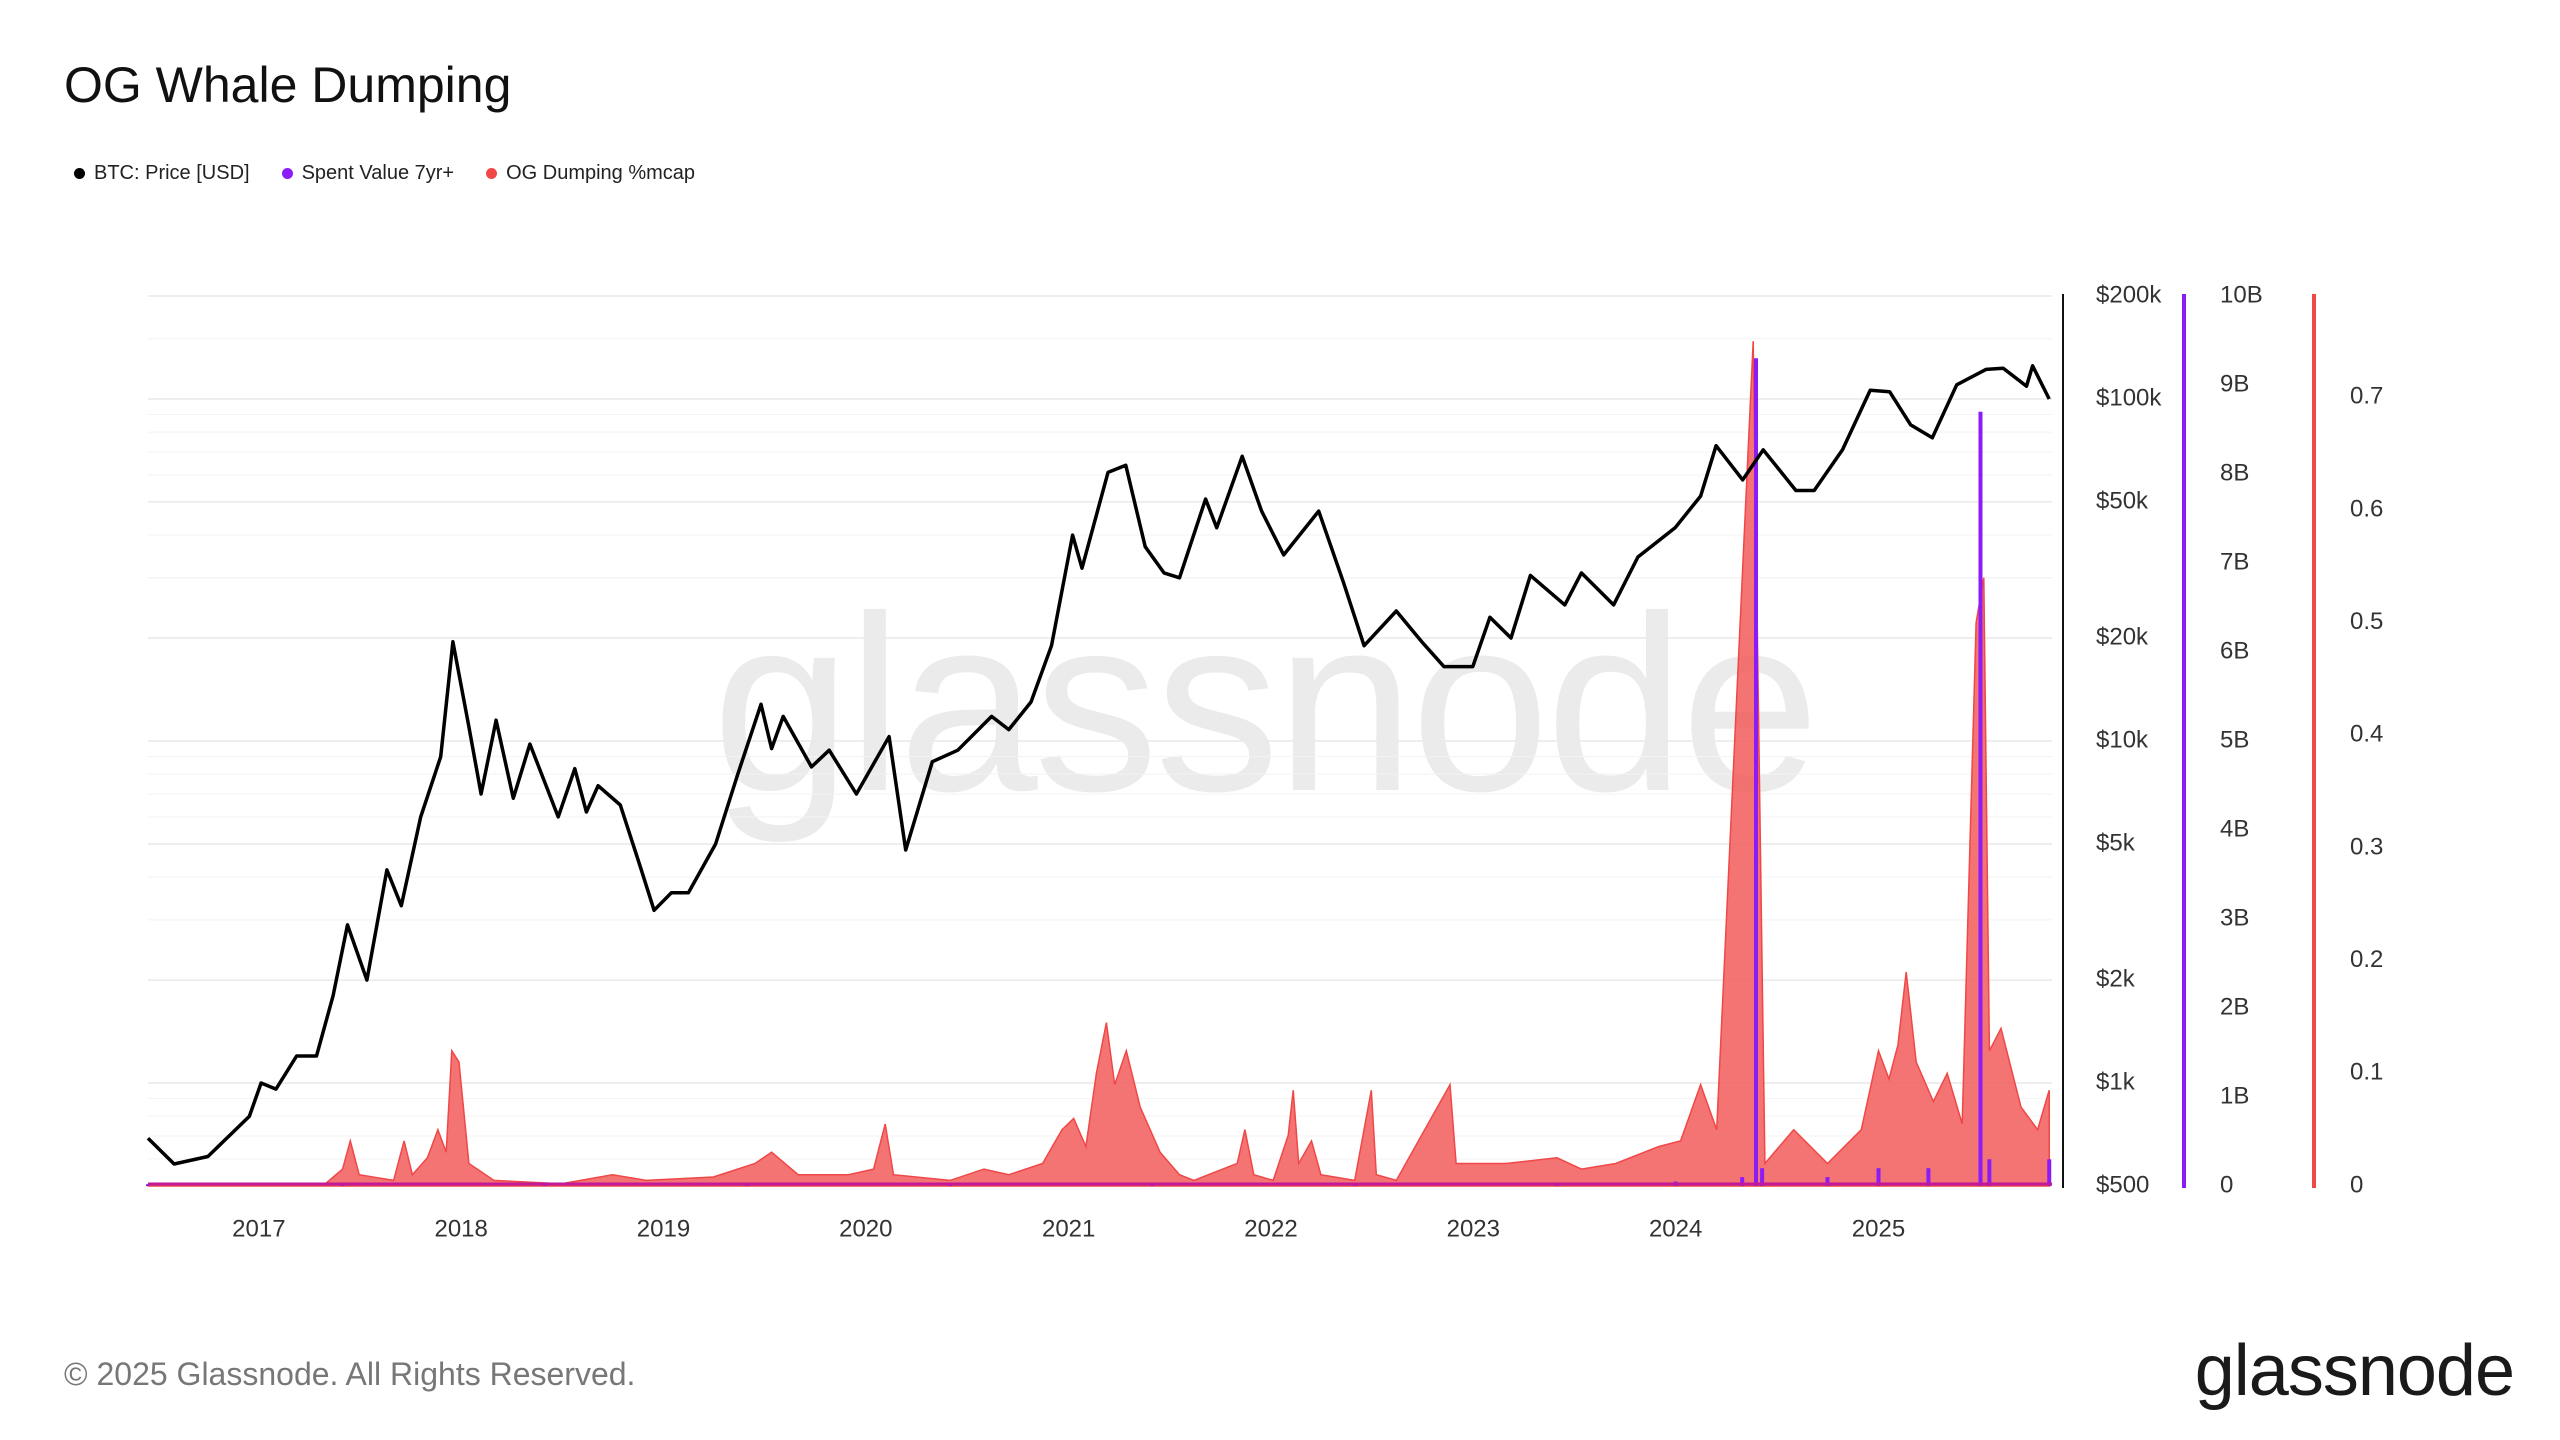  What do you see at coordinates (2129, 294) in the screenshot?
I see `price-tick-8: $200k` at bounding box center [2129, 294].